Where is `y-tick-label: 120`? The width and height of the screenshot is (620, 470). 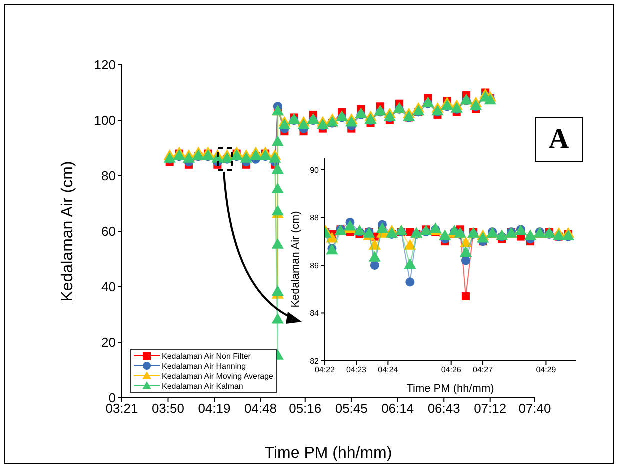
y-tick-label: 120 is located at coordinates (105, 65).